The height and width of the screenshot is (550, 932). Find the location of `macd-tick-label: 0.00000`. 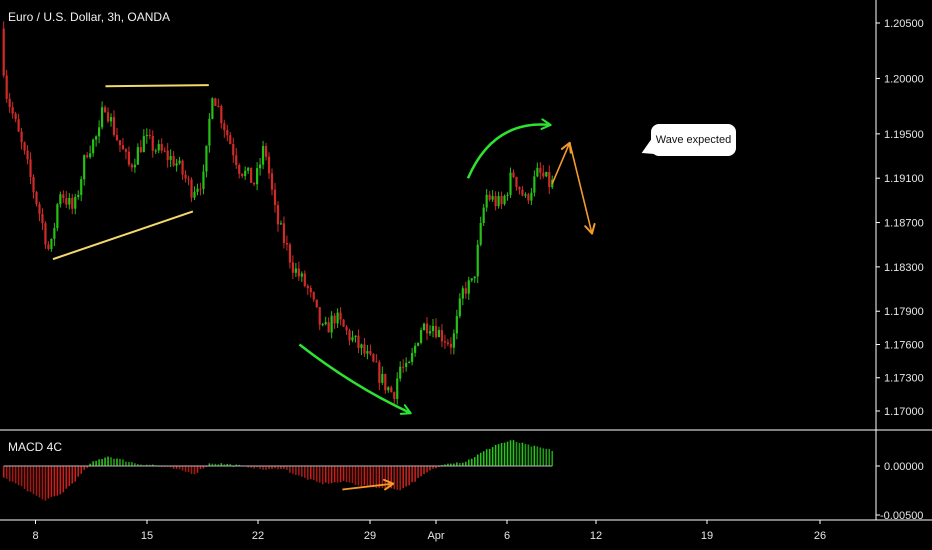

macd-tick-label: 0.00000 is located at coordinates (904, 467).